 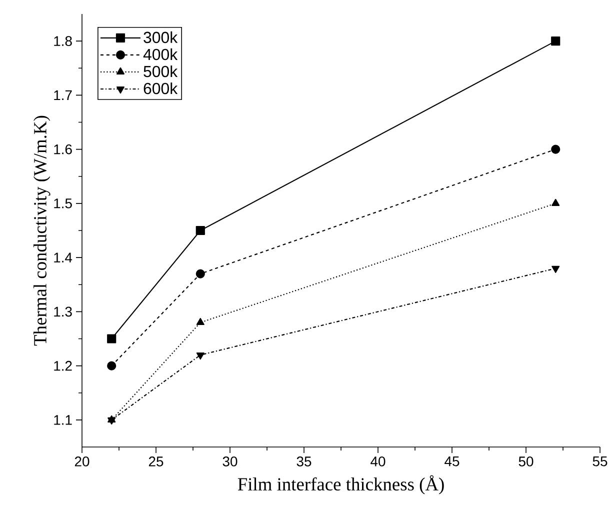 I want to click on legend-label: 600k, so click(x=161, y=88).